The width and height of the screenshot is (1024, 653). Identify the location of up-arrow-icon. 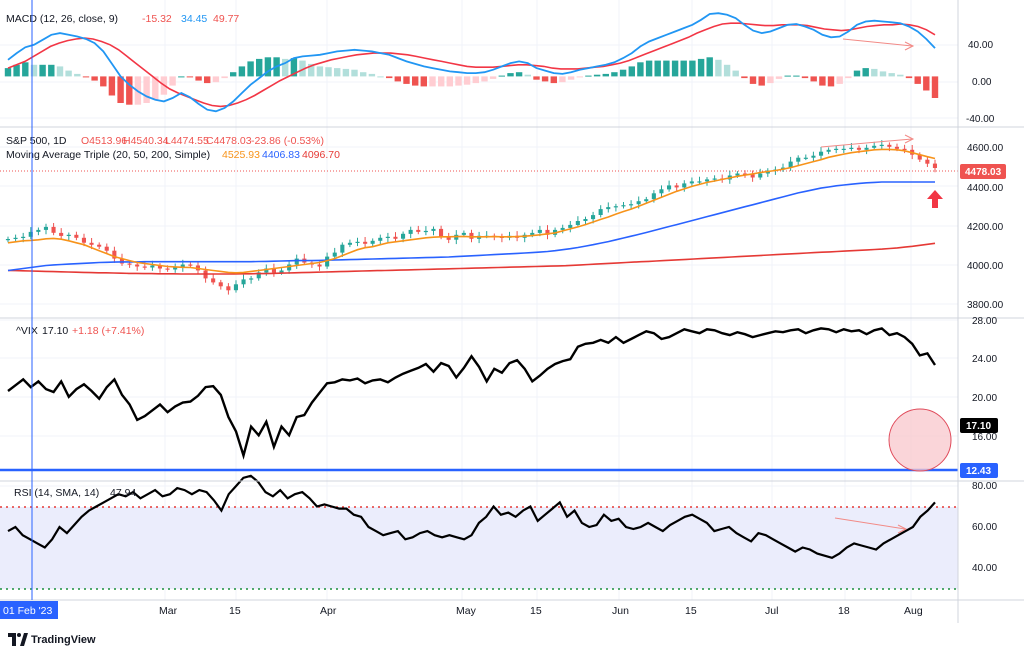
(935, 199).